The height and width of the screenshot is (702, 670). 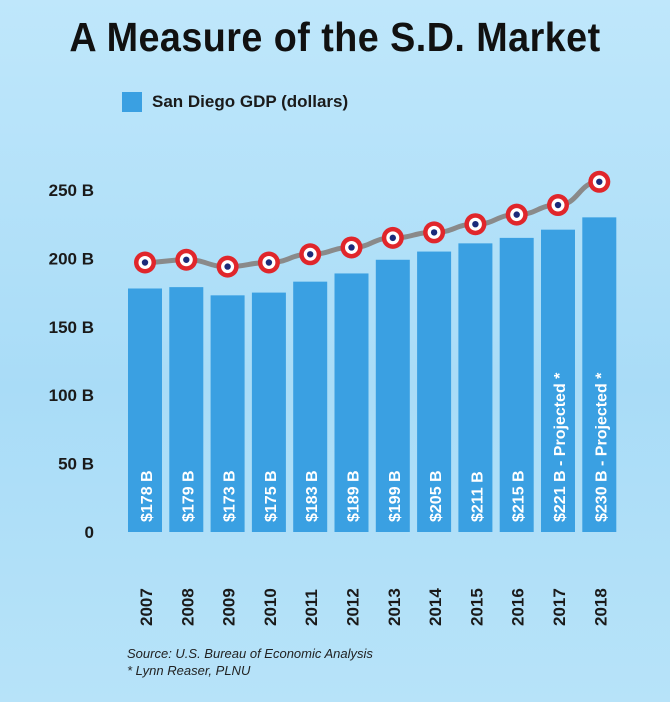 I want to click on trend-marker-2008, so click(x=186, y=259).